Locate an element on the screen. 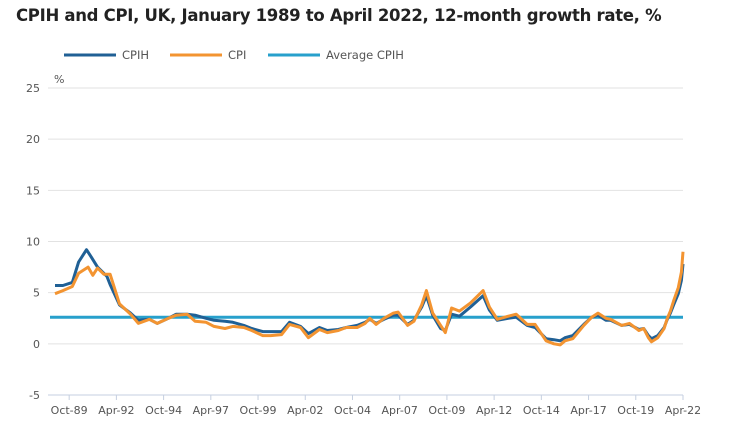 This screenshot has height=437, width=744. x-tick-label: Apr-07 is located at coordinates (400, 410).